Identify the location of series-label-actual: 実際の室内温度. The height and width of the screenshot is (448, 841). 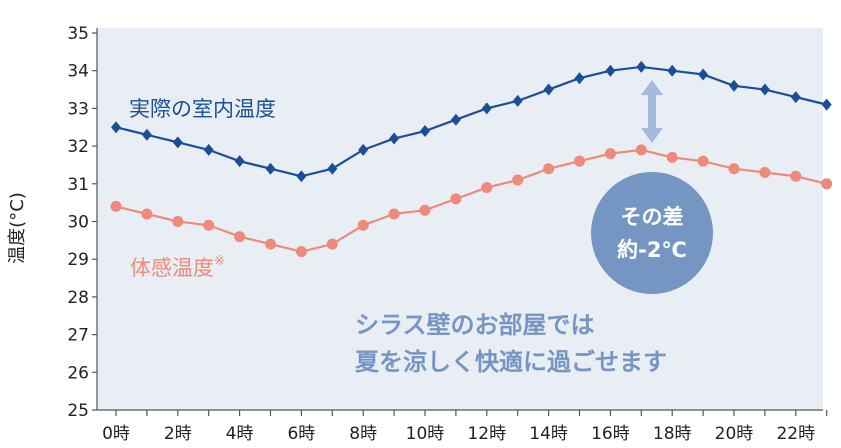
(202, 109).